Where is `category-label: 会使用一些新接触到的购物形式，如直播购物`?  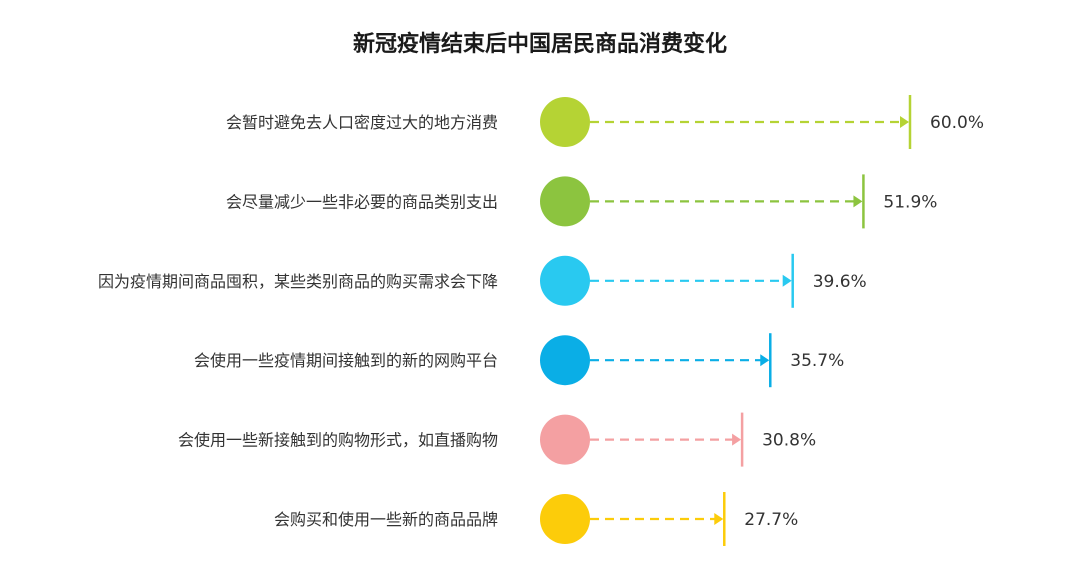 category-label: 会使用一些新接触到的购物形式，如直播购物 is located at coordinates (338, 440).